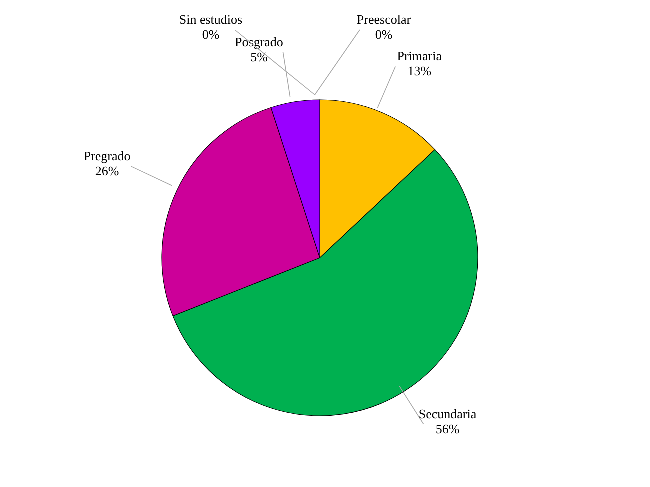 This screenshot has width=650, height=487. What do you see at coordinates (420, 71) in the screenshot?
I see `data-label: 13%` at bounding box center [420, 71].